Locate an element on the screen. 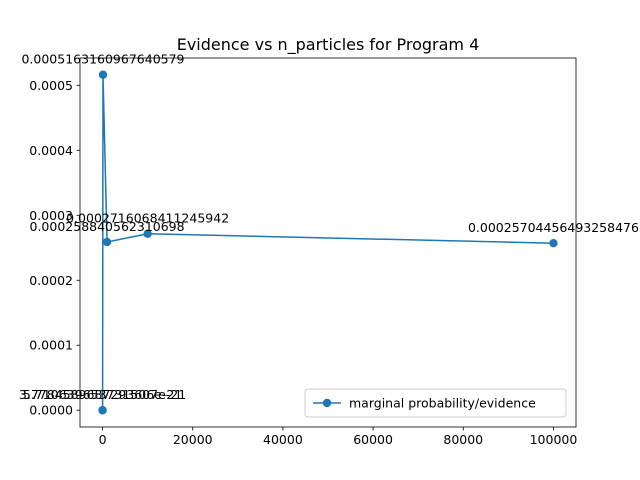  y-tick-label: 0.0002 is located at coordinates (51, 280).